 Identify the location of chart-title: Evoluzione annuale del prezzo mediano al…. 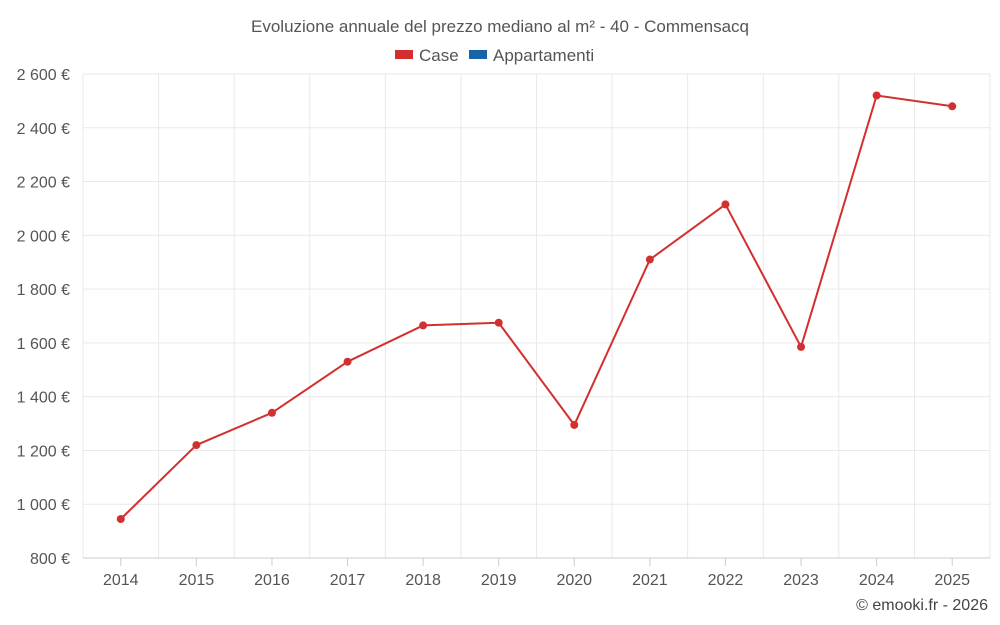
(500, 26).